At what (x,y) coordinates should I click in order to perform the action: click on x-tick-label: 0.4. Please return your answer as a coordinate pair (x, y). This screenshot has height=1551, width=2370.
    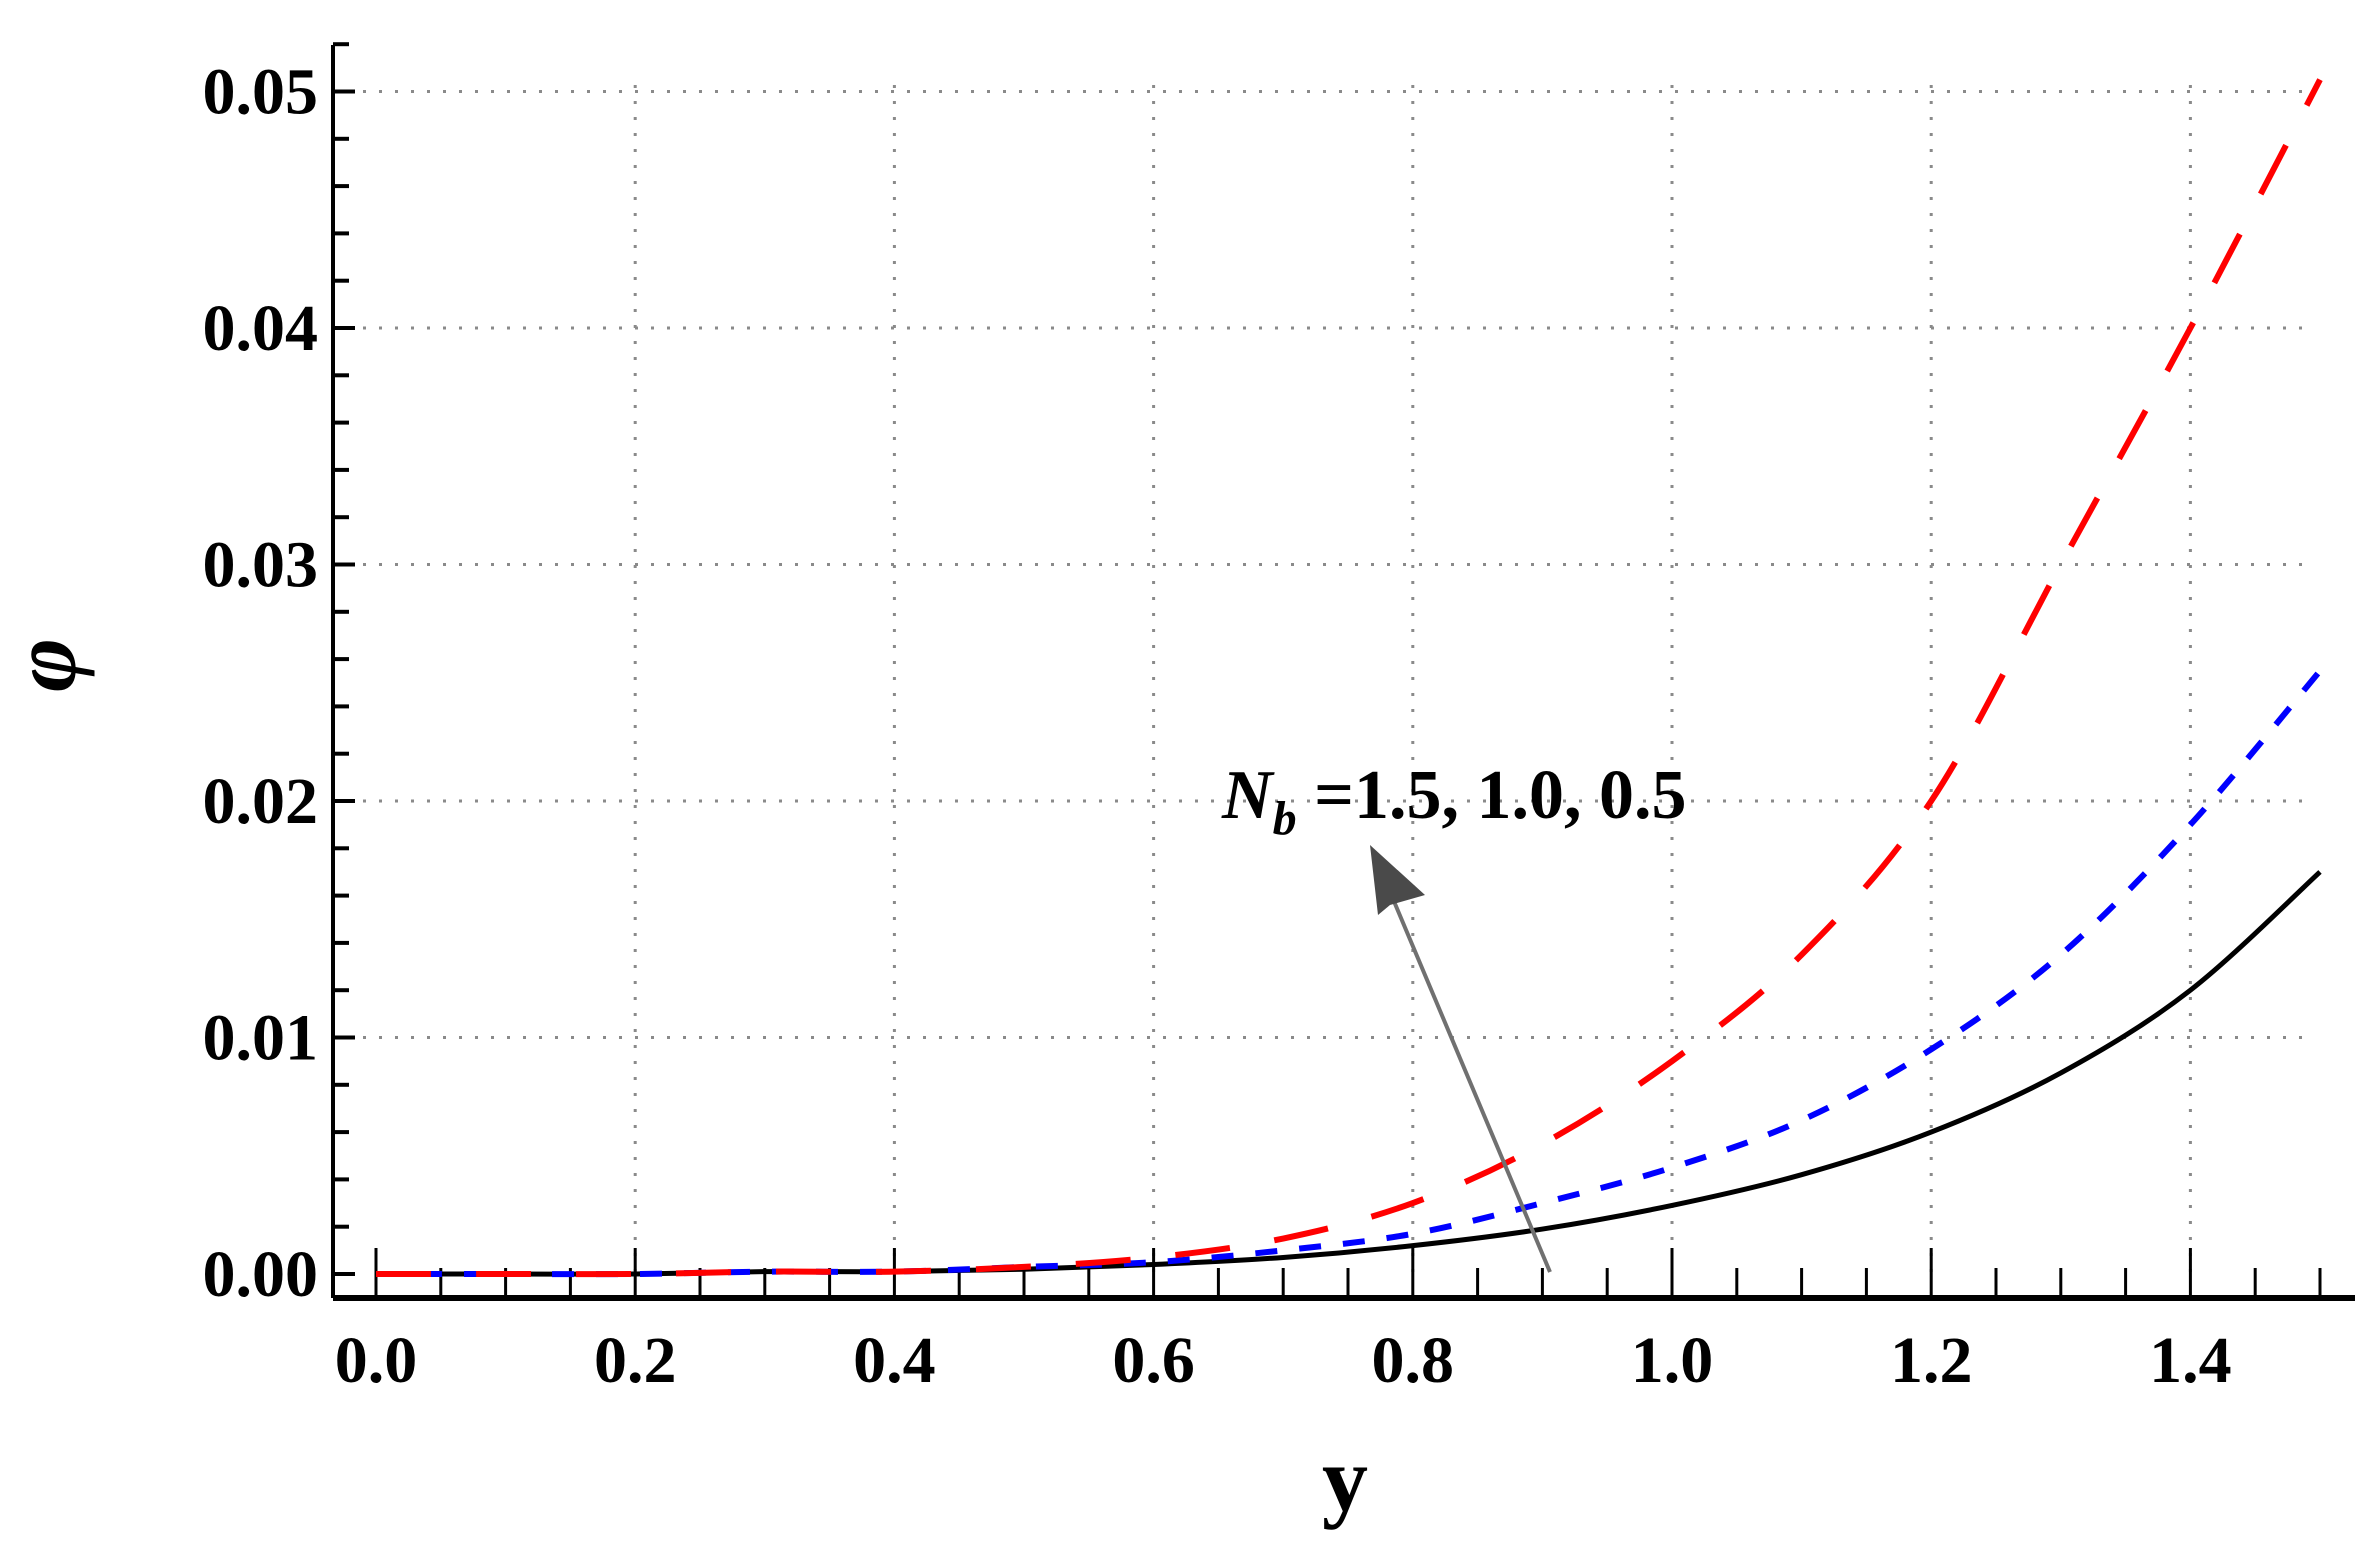
    Looking at the image, I should click on (894, 1360).